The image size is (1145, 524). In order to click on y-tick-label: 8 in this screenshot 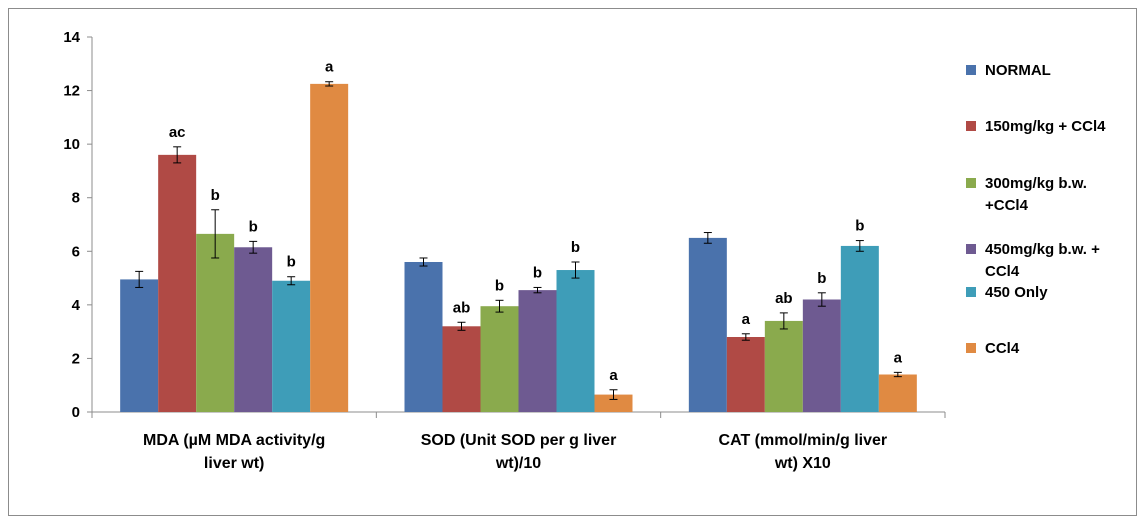, I will do `click(76, 198)`.